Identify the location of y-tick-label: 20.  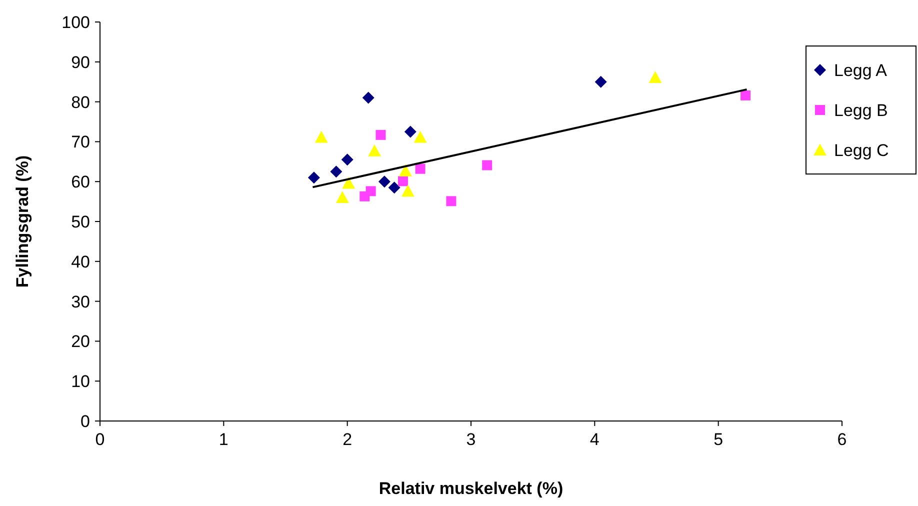
(80, 342).